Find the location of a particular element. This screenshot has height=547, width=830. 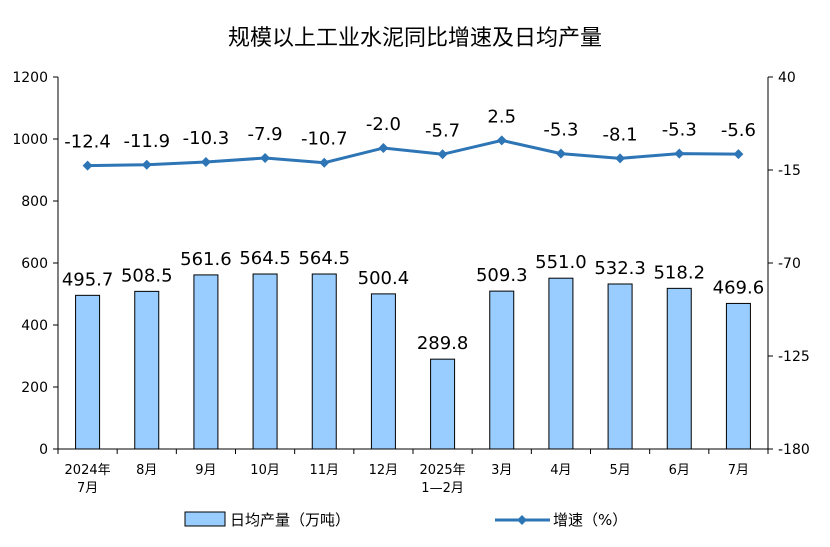

bar-data-label: 518.2 is located at coordinates (679, 272).